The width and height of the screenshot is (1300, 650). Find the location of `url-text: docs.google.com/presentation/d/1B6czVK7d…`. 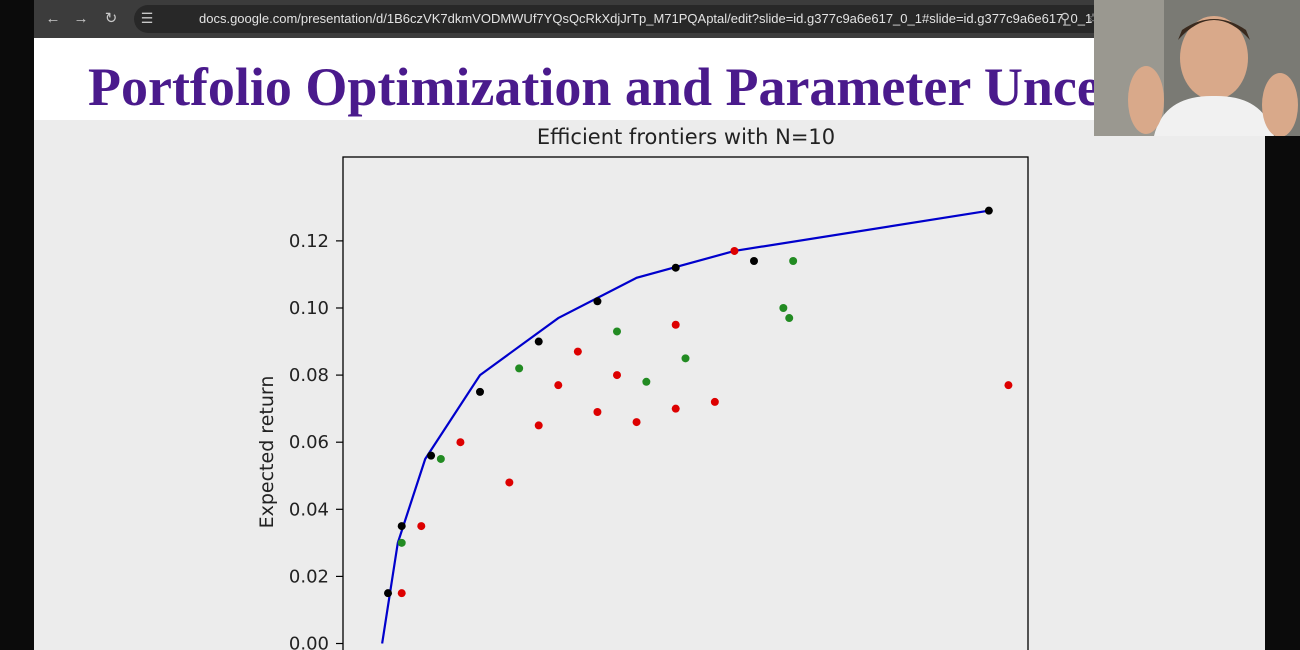

url-text: docs.google.com/presentation/d/1B6czVK7d… is located at coordinates (646, 18).